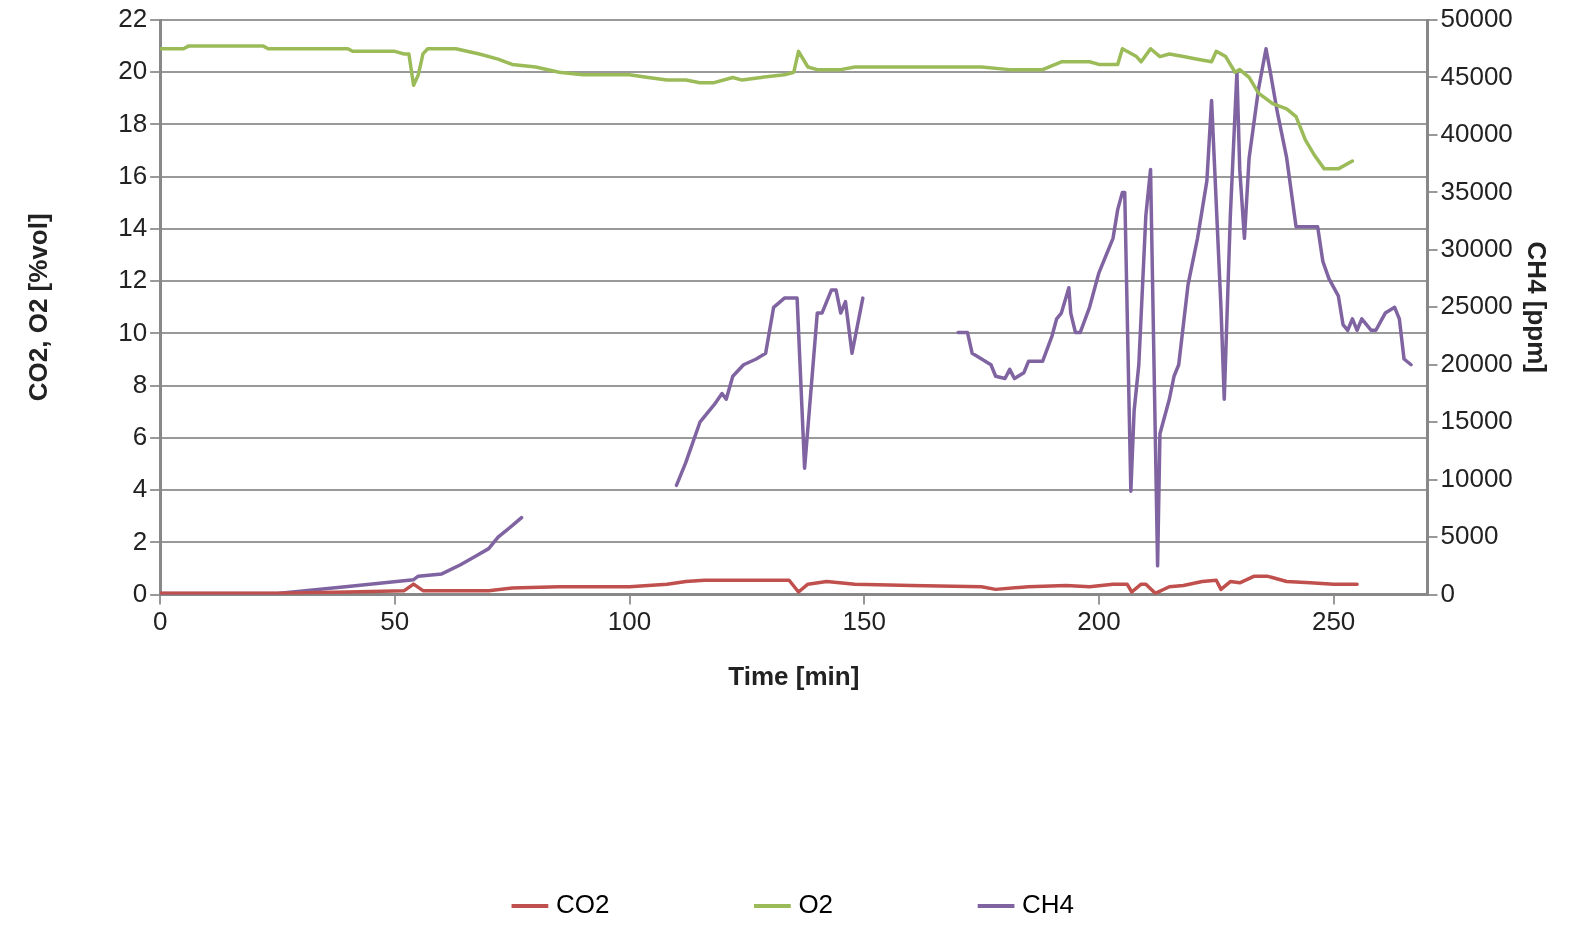 This screenshot has height=939, width=1591. I want to click on x-tick-label: 50, so click(395, 621).